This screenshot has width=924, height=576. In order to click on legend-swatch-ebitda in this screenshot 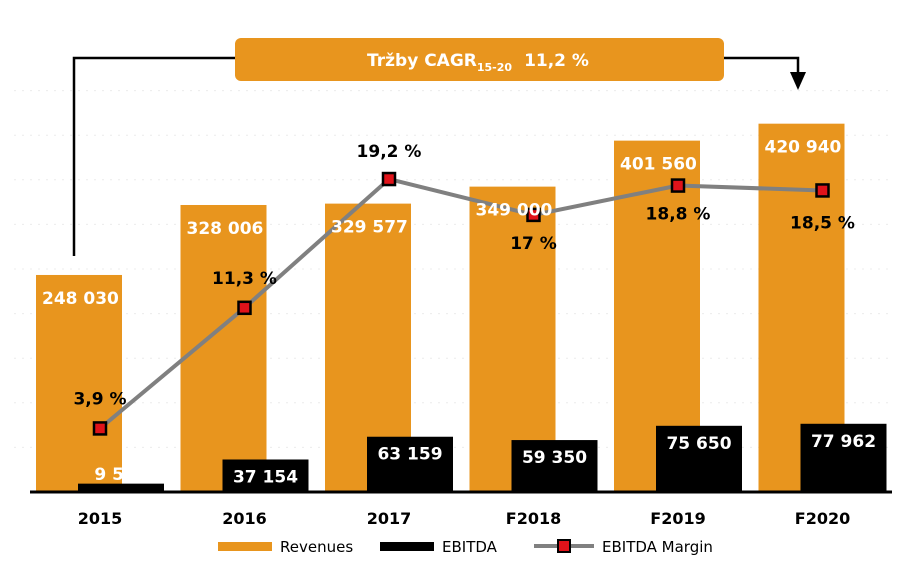, I will do `click(407, 546)`.